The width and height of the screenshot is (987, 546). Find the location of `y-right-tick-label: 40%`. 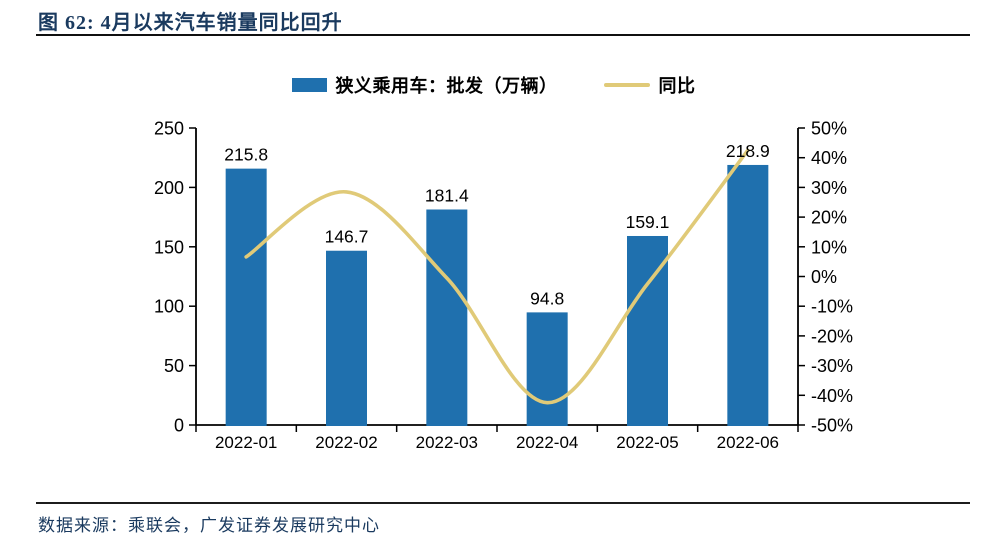

y-right-tick-label: 40% is located at coordinates (829, 158).